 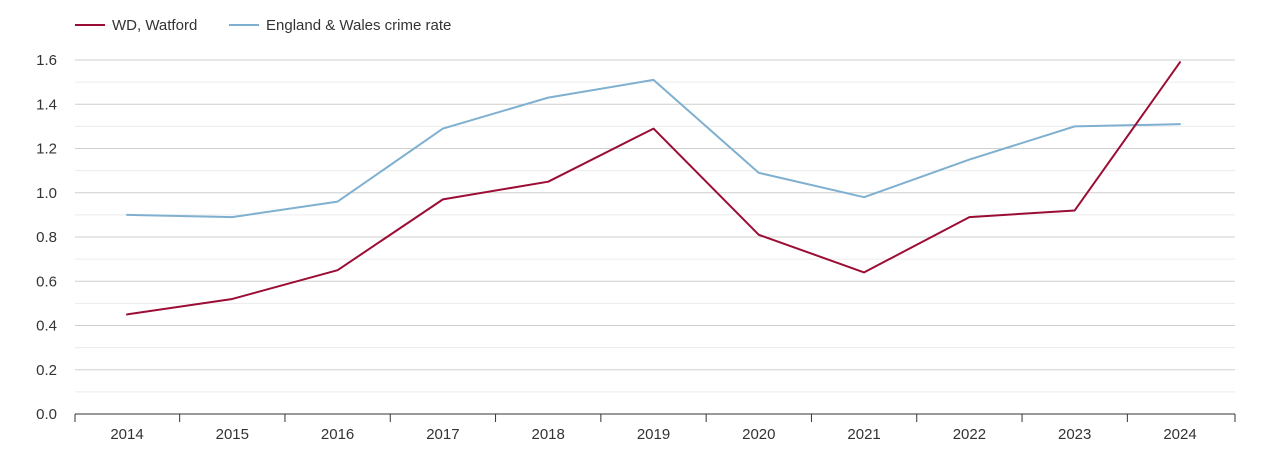 What do you see at coordinates (1074, 434) in the screenshot?
I see `x-tick-label: 2023` at bounding box center [1074, 434].